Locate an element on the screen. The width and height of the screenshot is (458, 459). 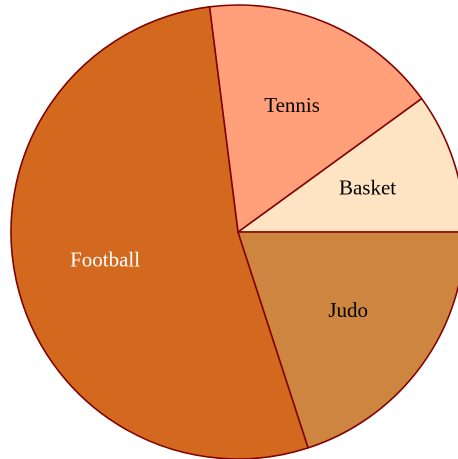
slice-label: Football is located at coordinates (105, 260).